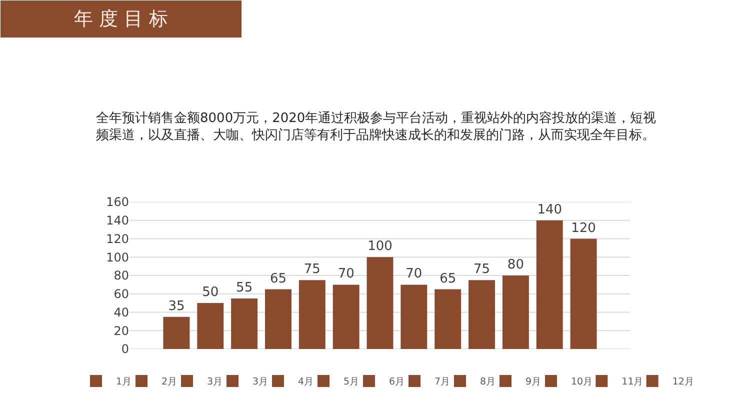 The image size is (749, 418). What do you see at coordinates (117, 221) in the screenshot?
I see `y-tick-label: 140` at bounding box center [117, 221].